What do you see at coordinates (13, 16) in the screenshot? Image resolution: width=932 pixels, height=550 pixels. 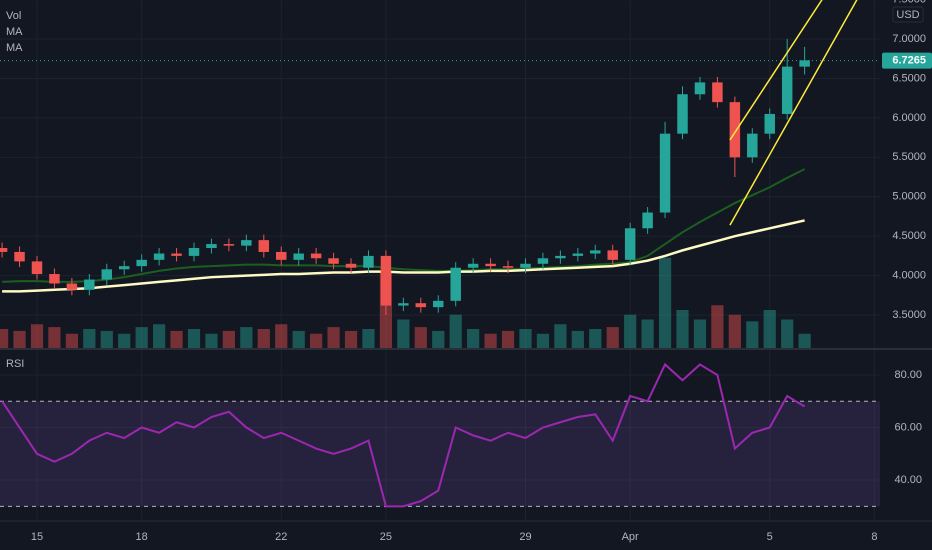 I see `legend-volume: Vol` at bounding box center [13, 16].